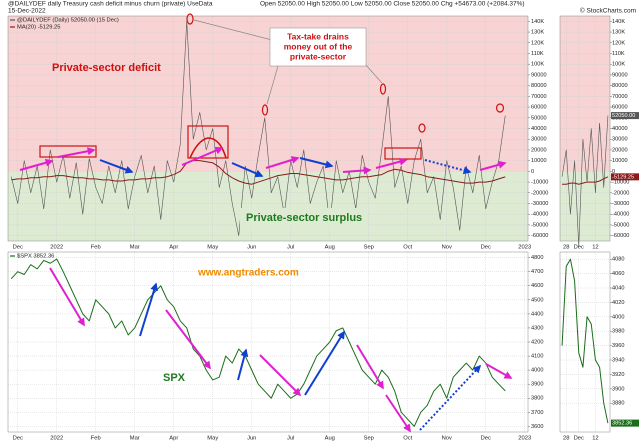  Describe the element at coordinates (618, 260) in the screenshot. I see `y-tick-label: 4080` at that location.